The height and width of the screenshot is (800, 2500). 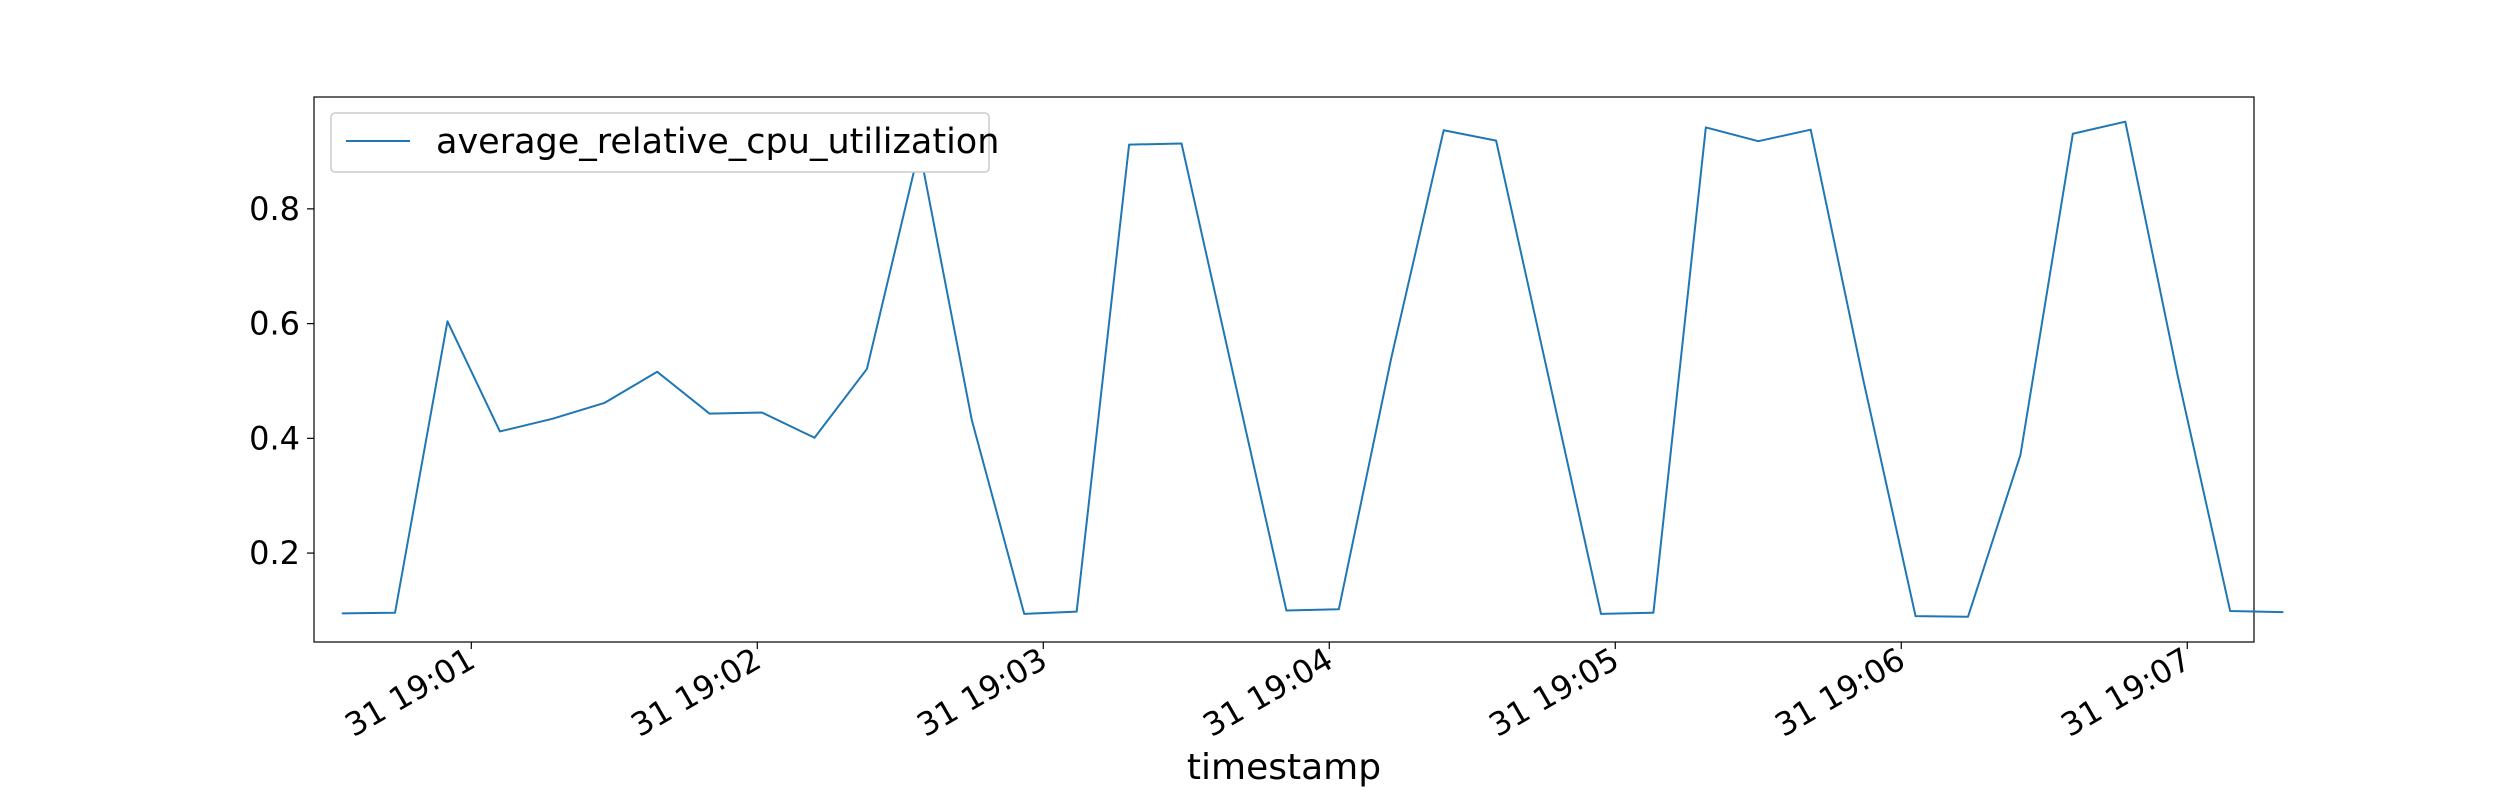 I want to click on y-tick-label: 0.8, so click(x=274, y=209).